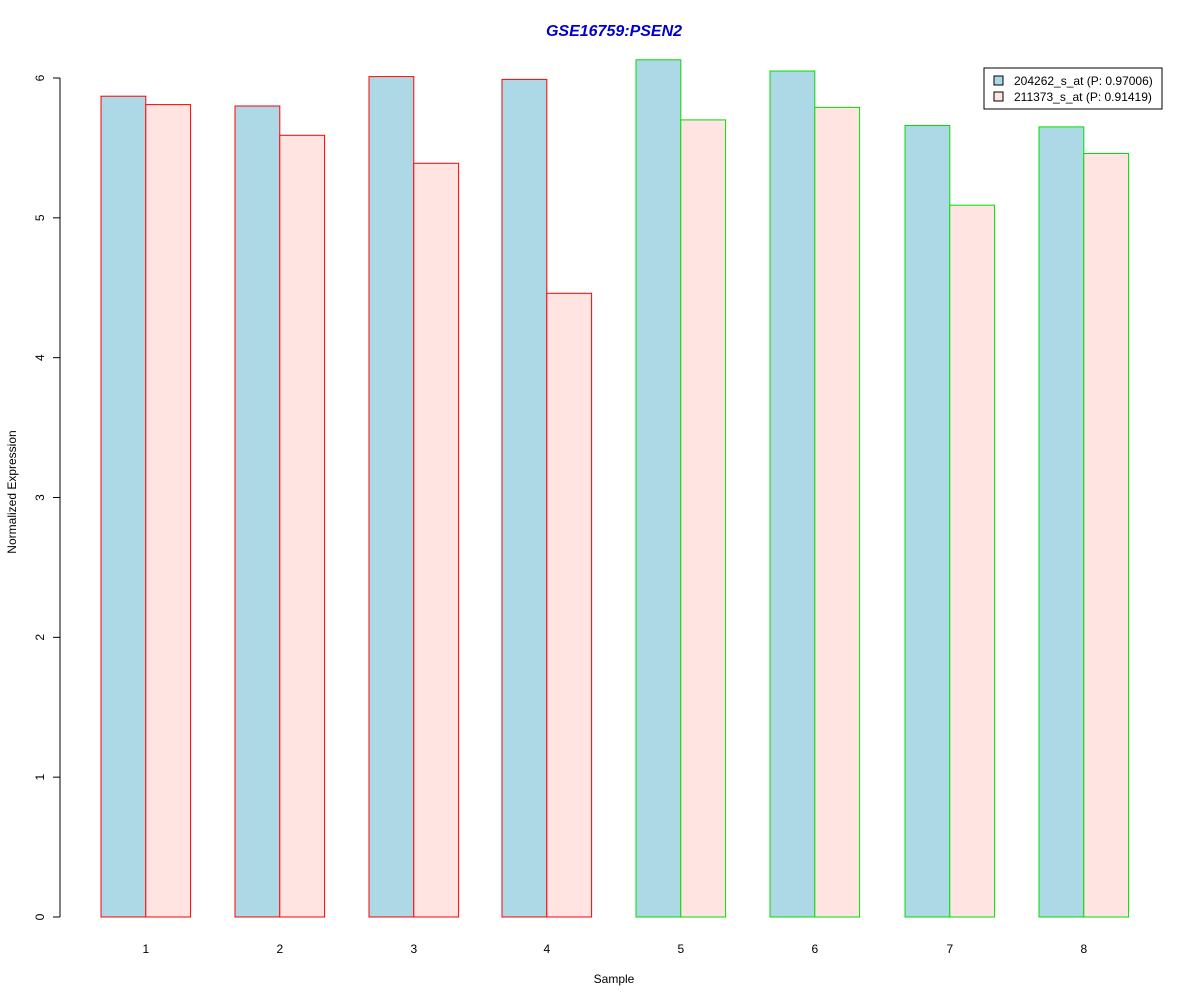 Image resolution: width=1200 pixels, height=1000 pixels. I want to click on y-tick-label: 1, so click(40, 777).